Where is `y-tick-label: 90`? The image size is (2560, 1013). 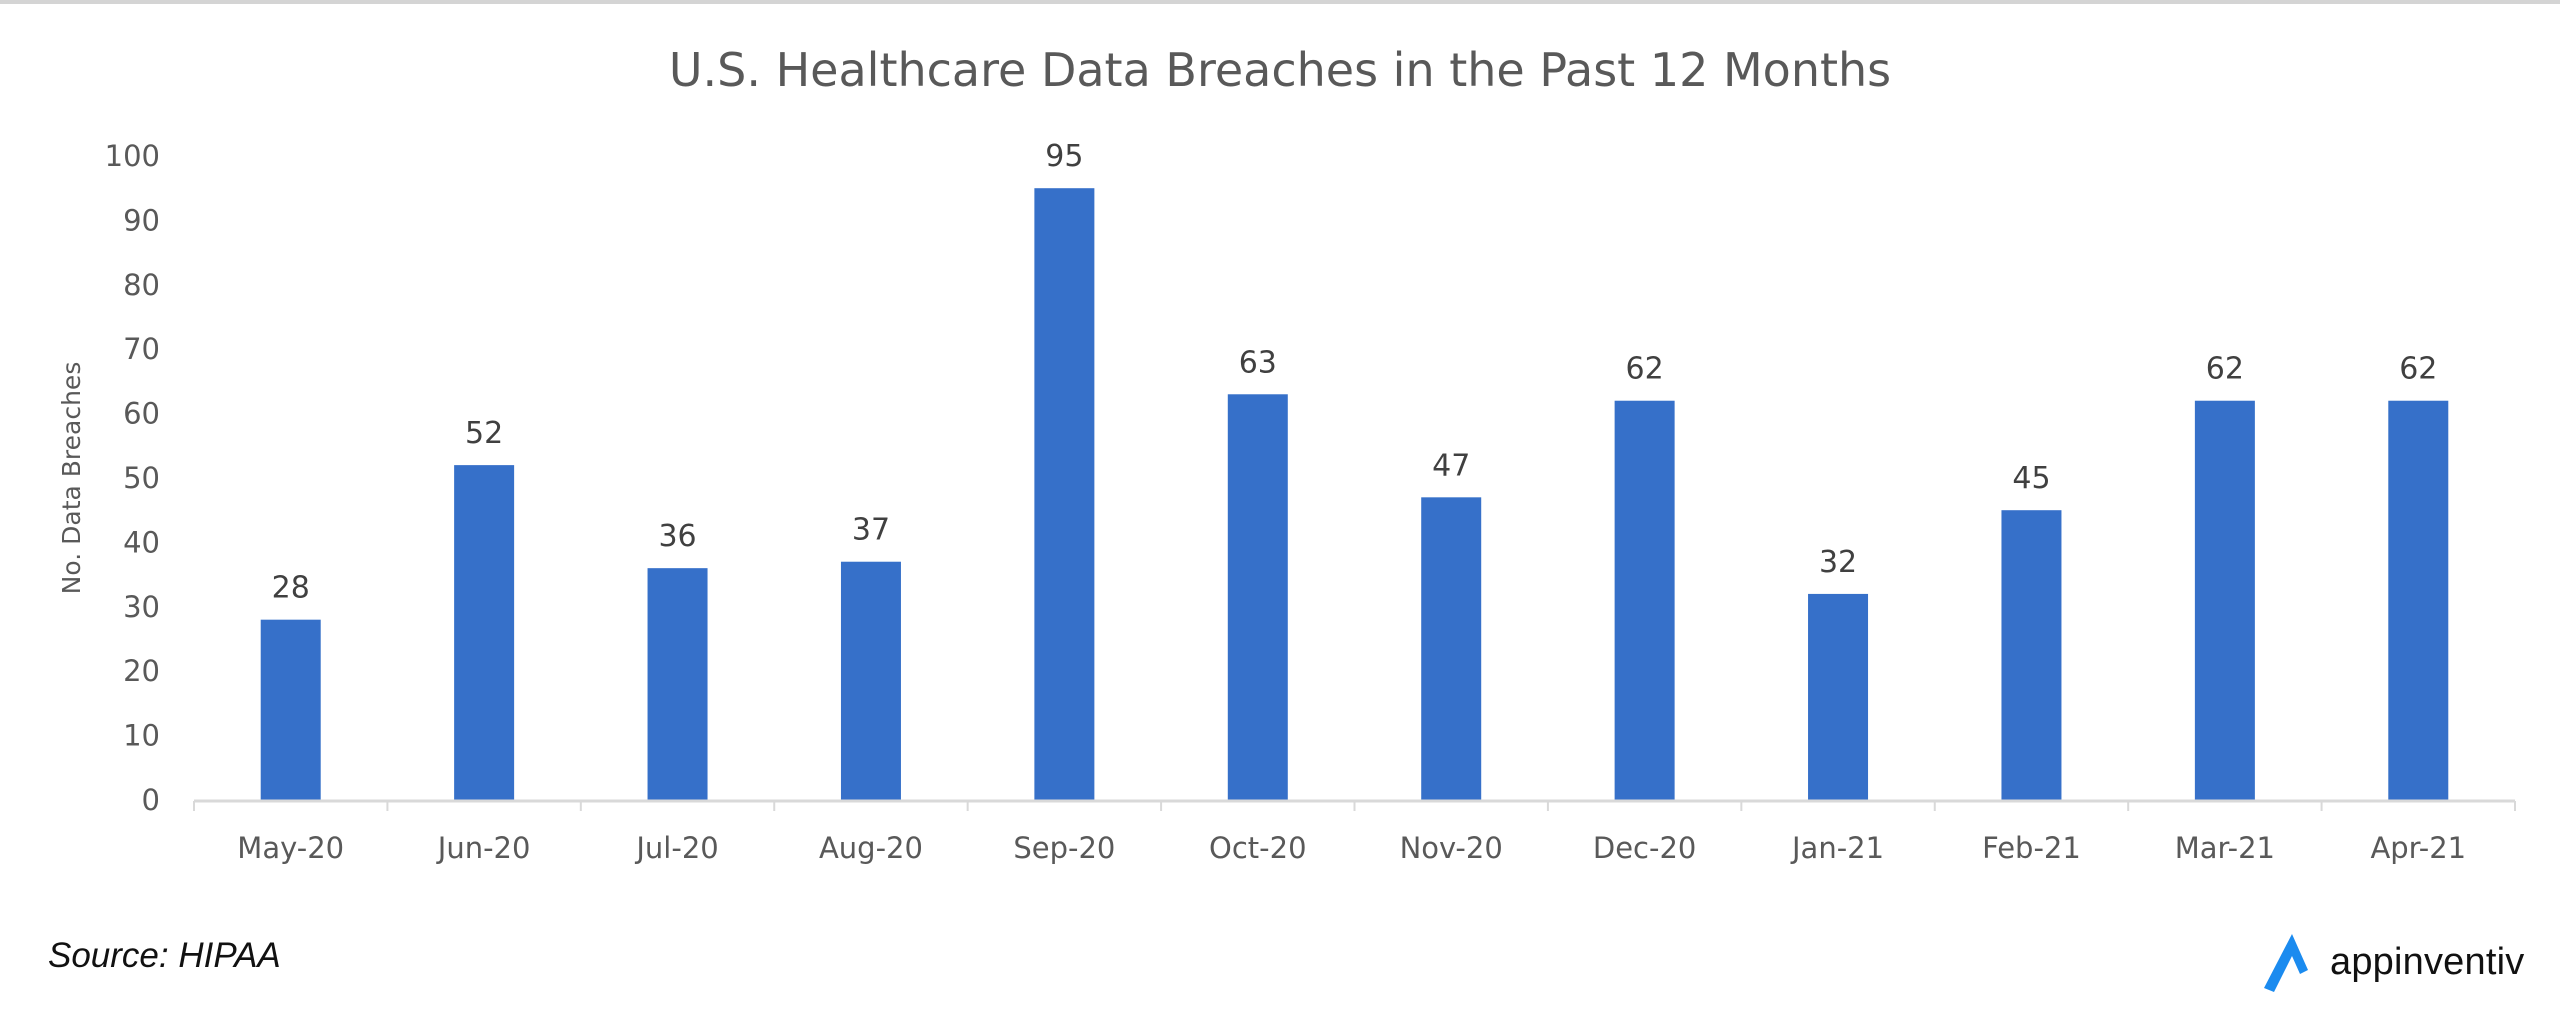 y-tick-label: 90 is located at coordinates (141, 220).